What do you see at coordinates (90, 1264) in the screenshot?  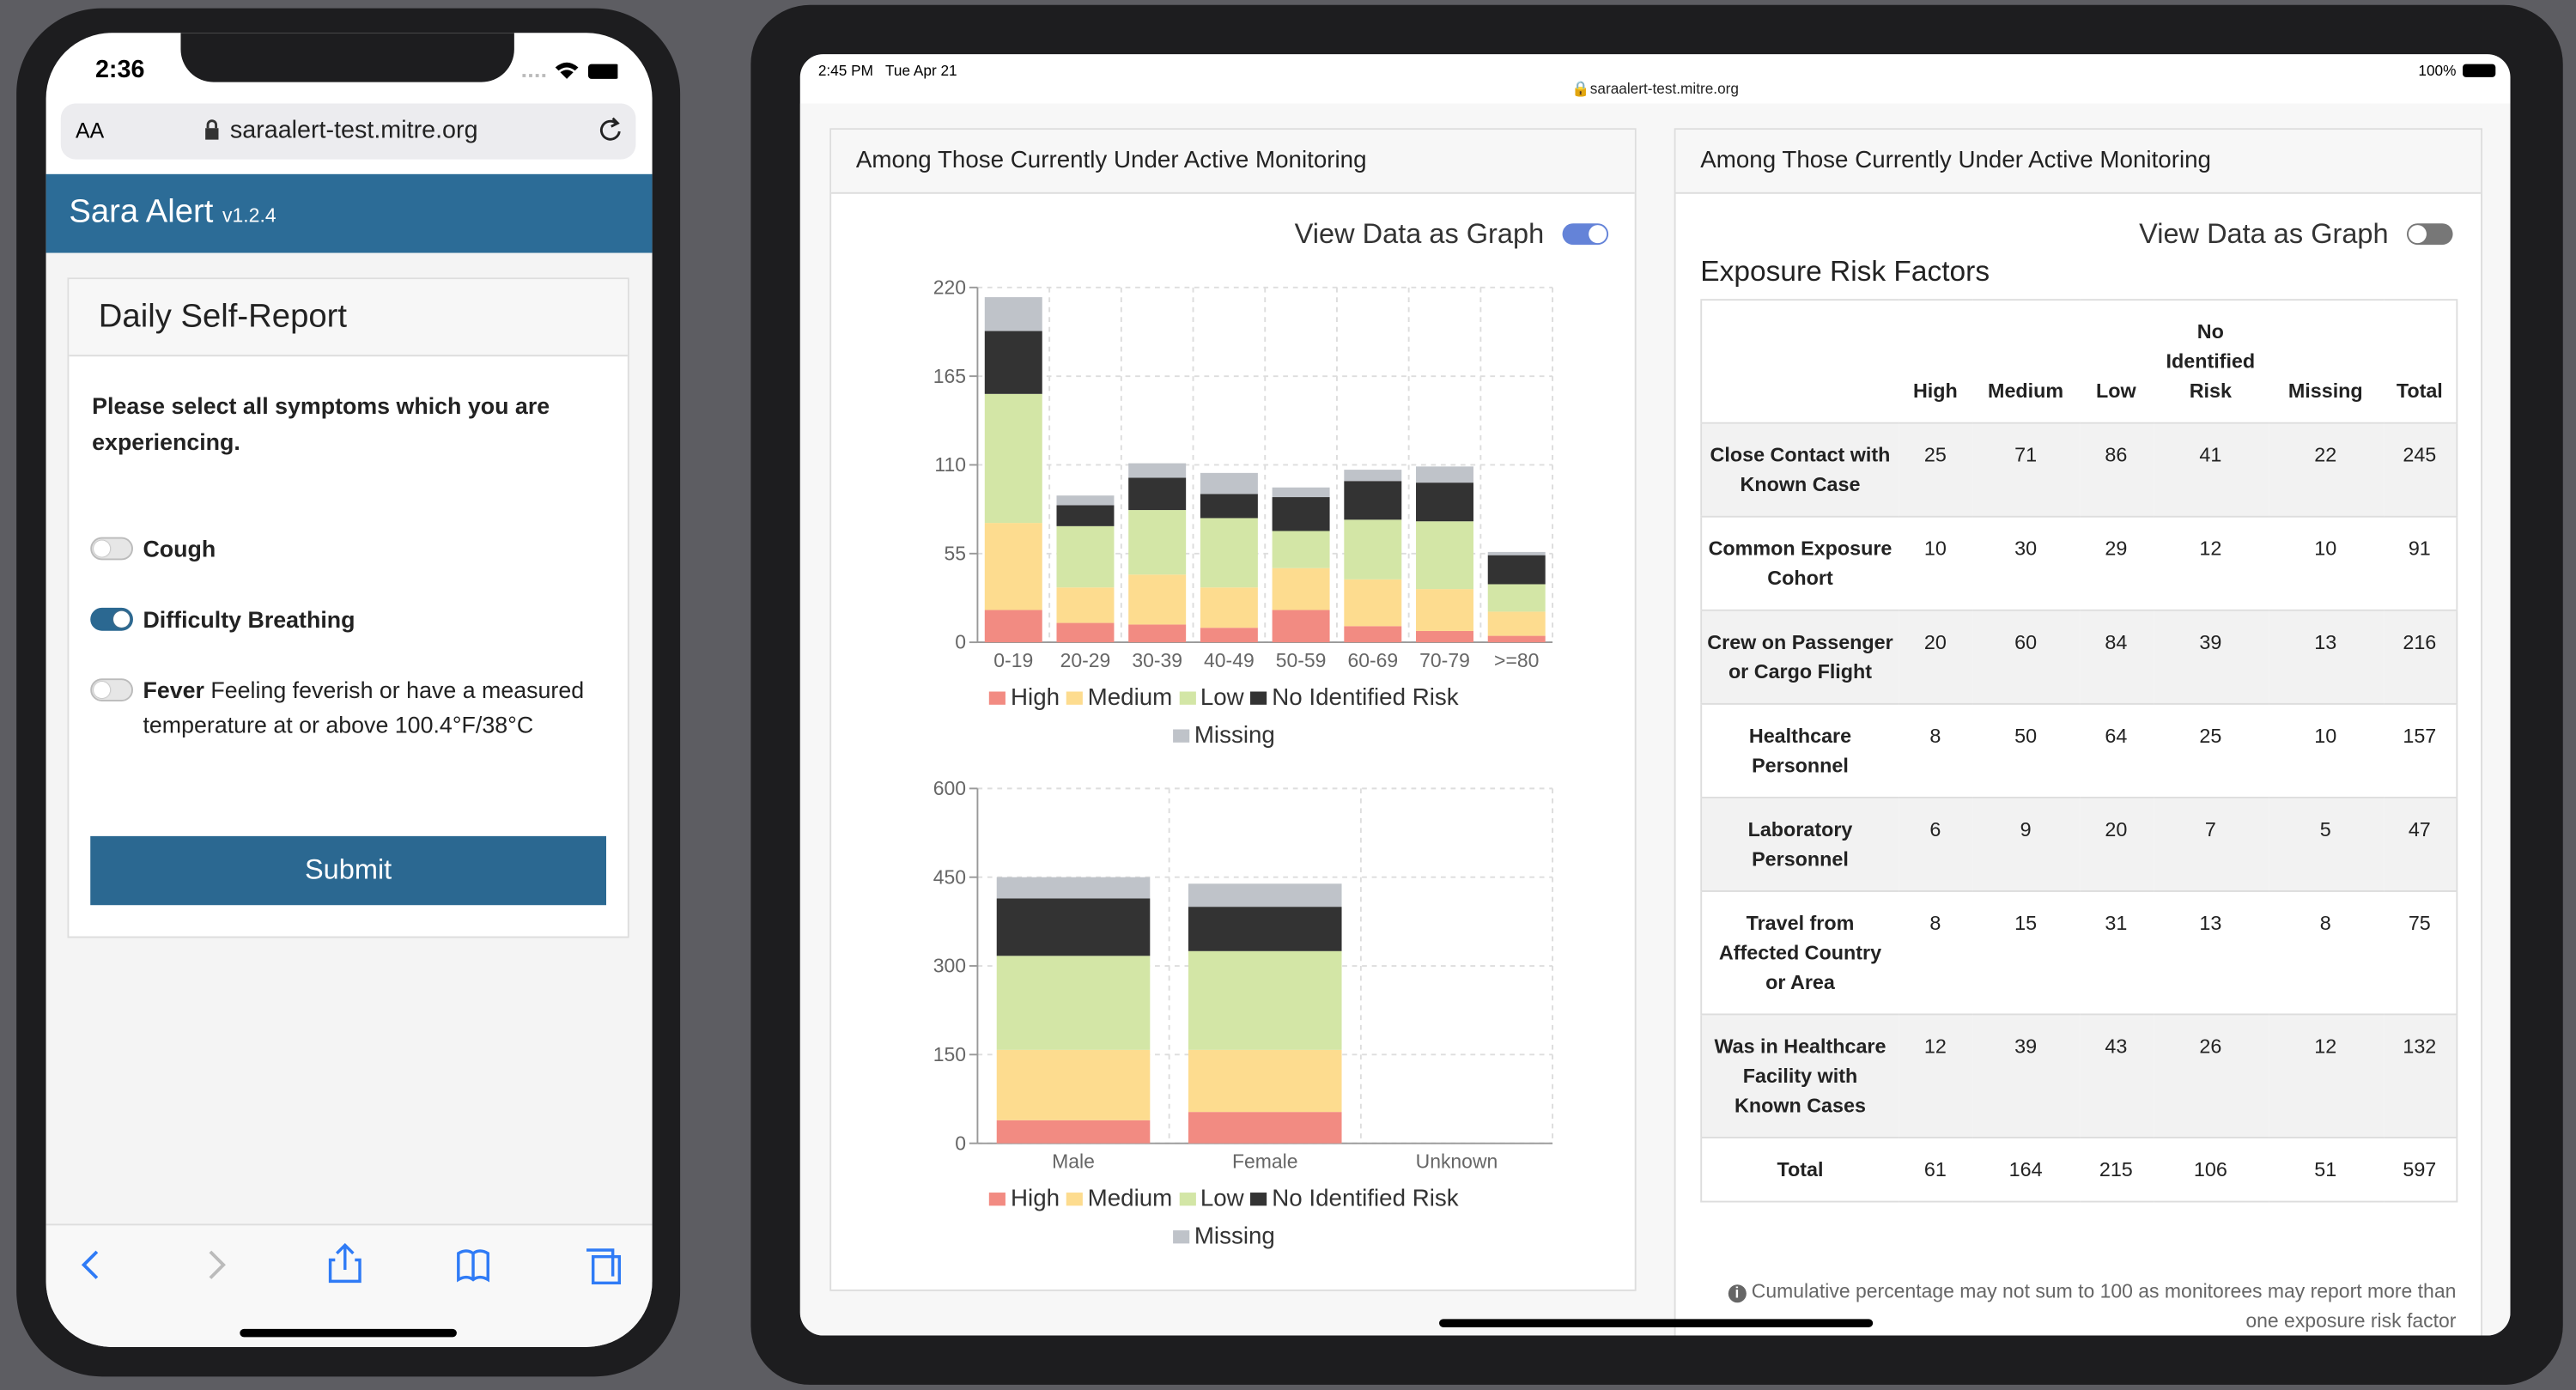 I see `back-icon` at bounding box center [90, 1264].